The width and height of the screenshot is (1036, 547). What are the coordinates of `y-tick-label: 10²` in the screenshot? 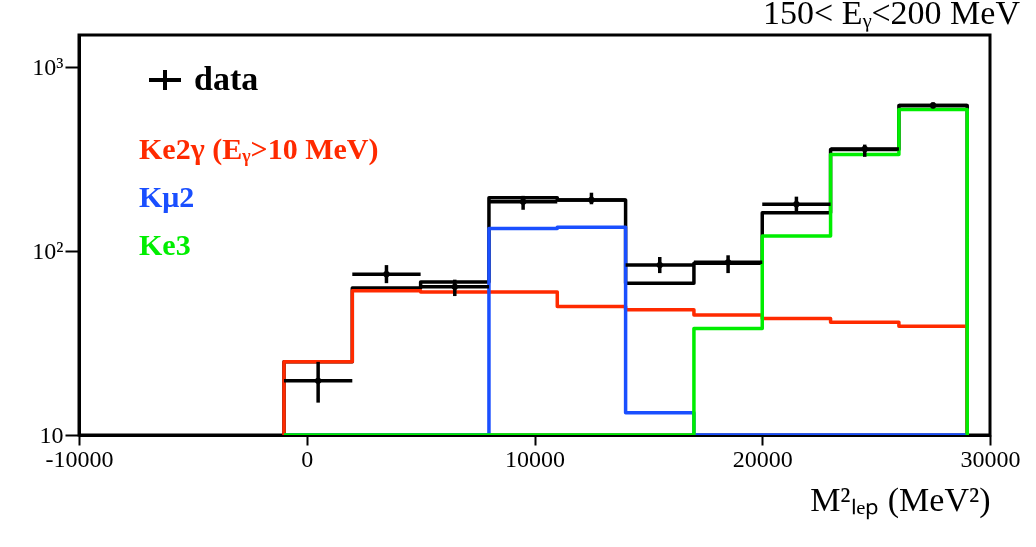 It's located at (48, 250).